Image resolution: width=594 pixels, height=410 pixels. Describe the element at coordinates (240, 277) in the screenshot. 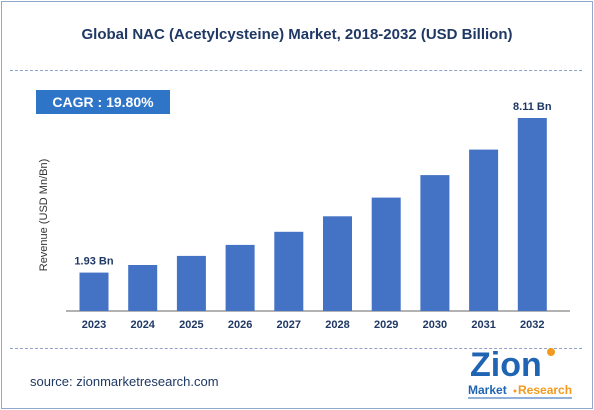

I see `bar-2026` at that location.